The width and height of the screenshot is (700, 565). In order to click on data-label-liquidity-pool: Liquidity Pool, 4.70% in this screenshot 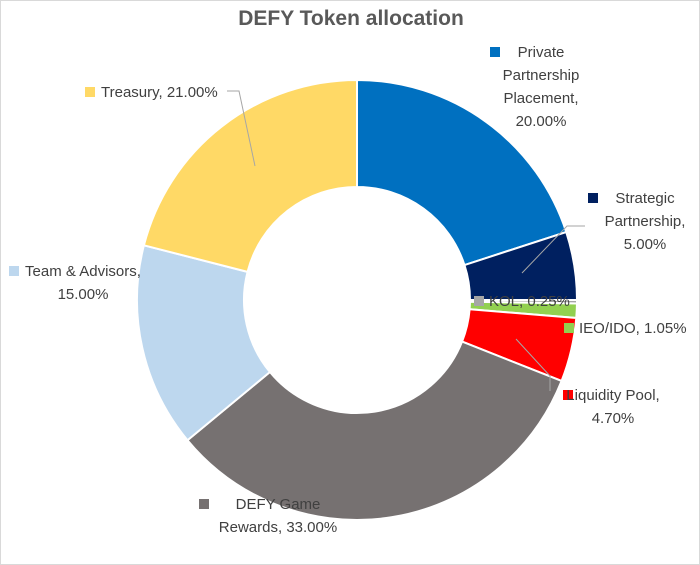, I will do `click(612, 407)`.